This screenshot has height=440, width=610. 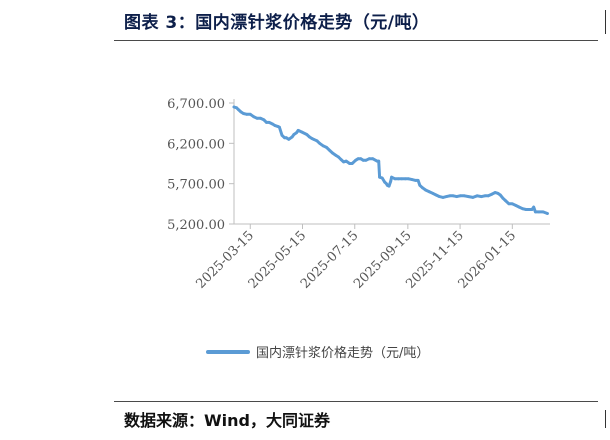 I want to click on source-note: 数据来源：Wind，大同证券, so click(x=227, y=420).